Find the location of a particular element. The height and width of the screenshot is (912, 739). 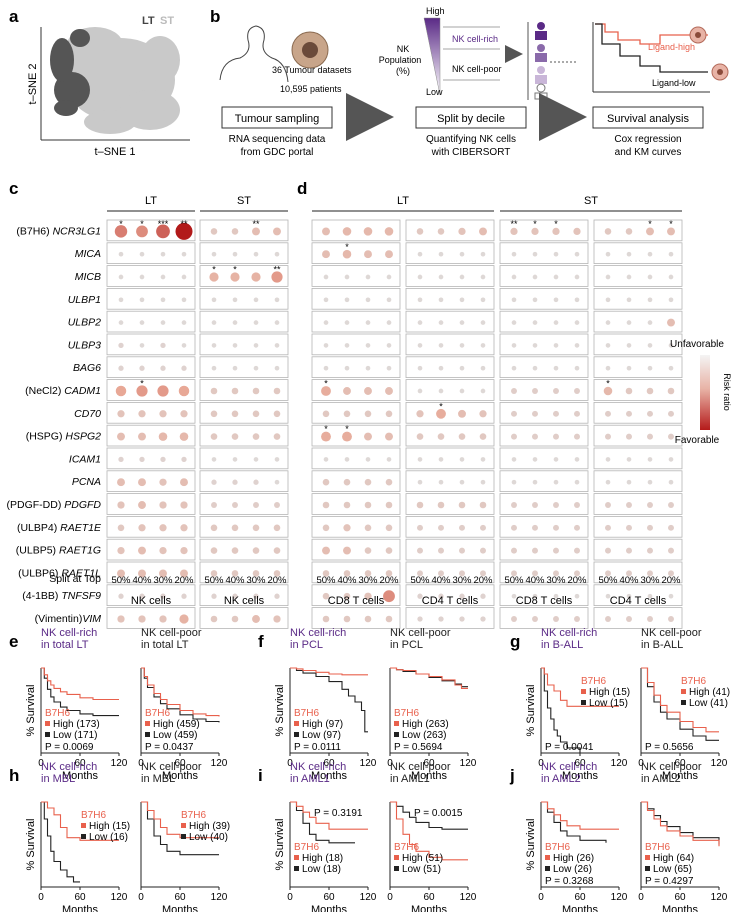

step-box-split is located at coordinates (471, 117).